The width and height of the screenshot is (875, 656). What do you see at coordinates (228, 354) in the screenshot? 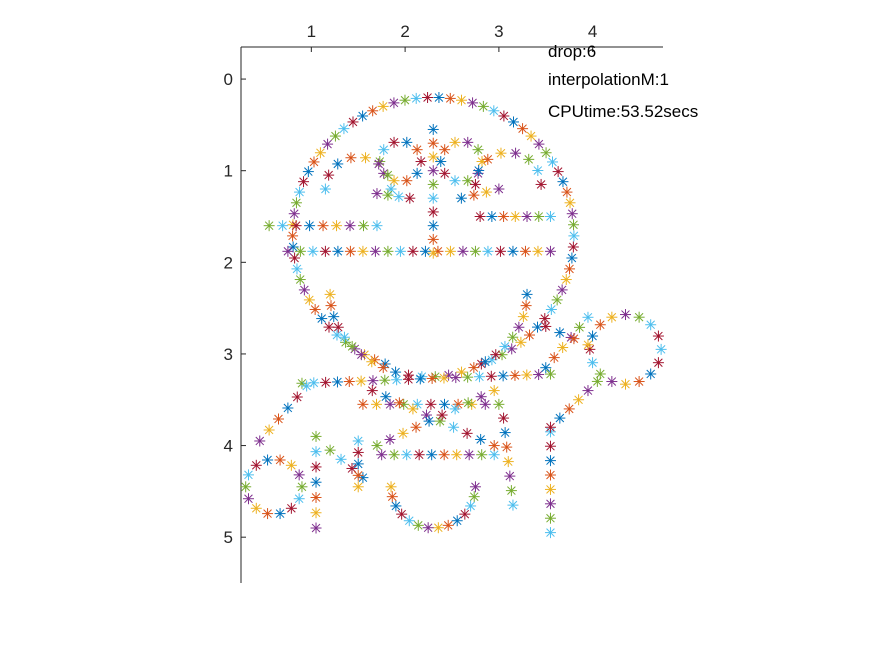
I see `y-tick-label: 3` at bounding box center [228, 354].